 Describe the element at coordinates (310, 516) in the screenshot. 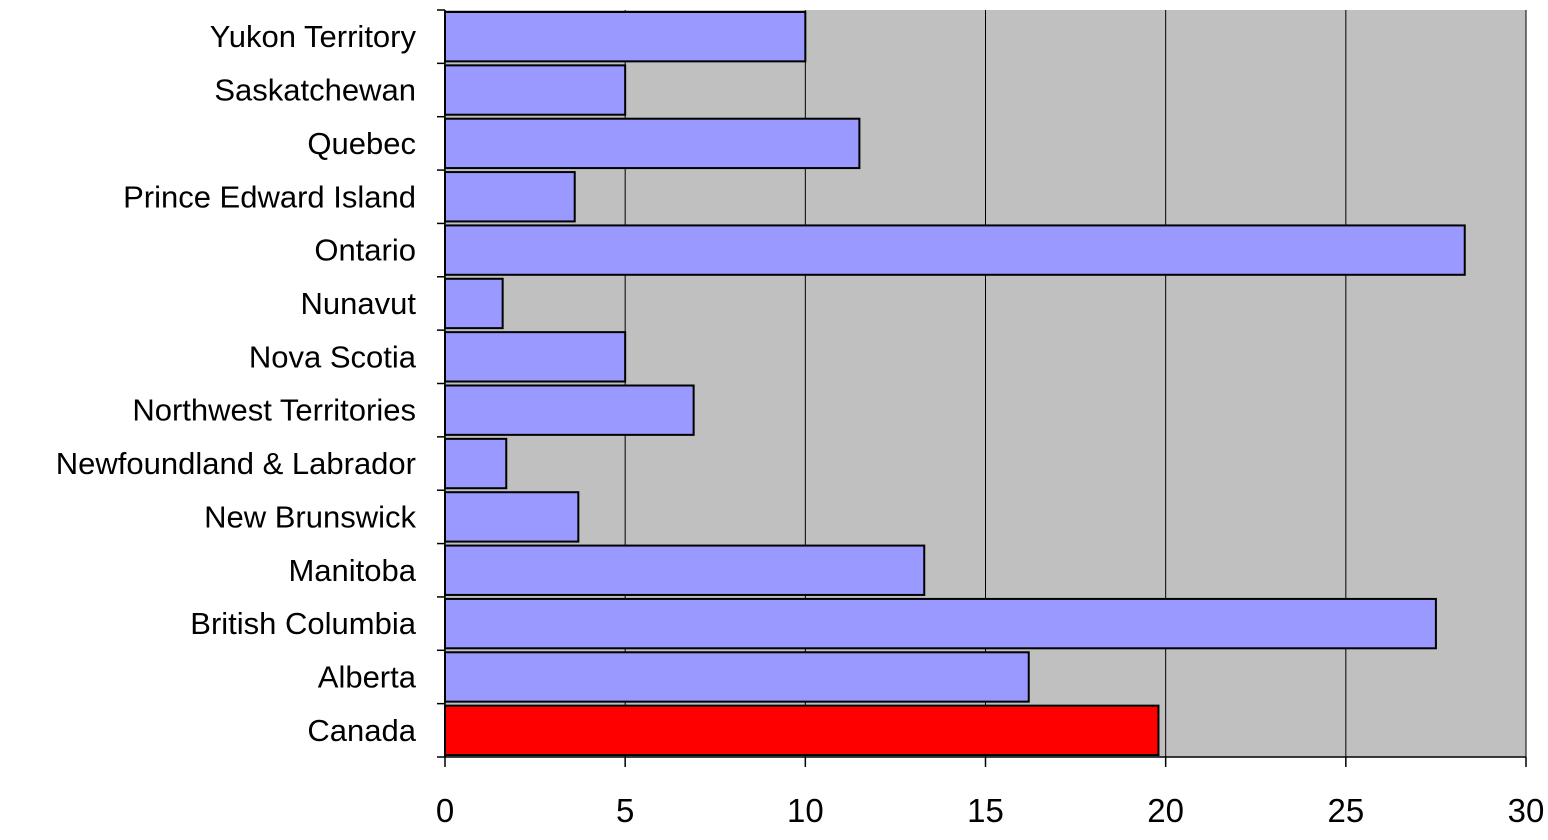

I see `category-label: New Brunswick` at that location.